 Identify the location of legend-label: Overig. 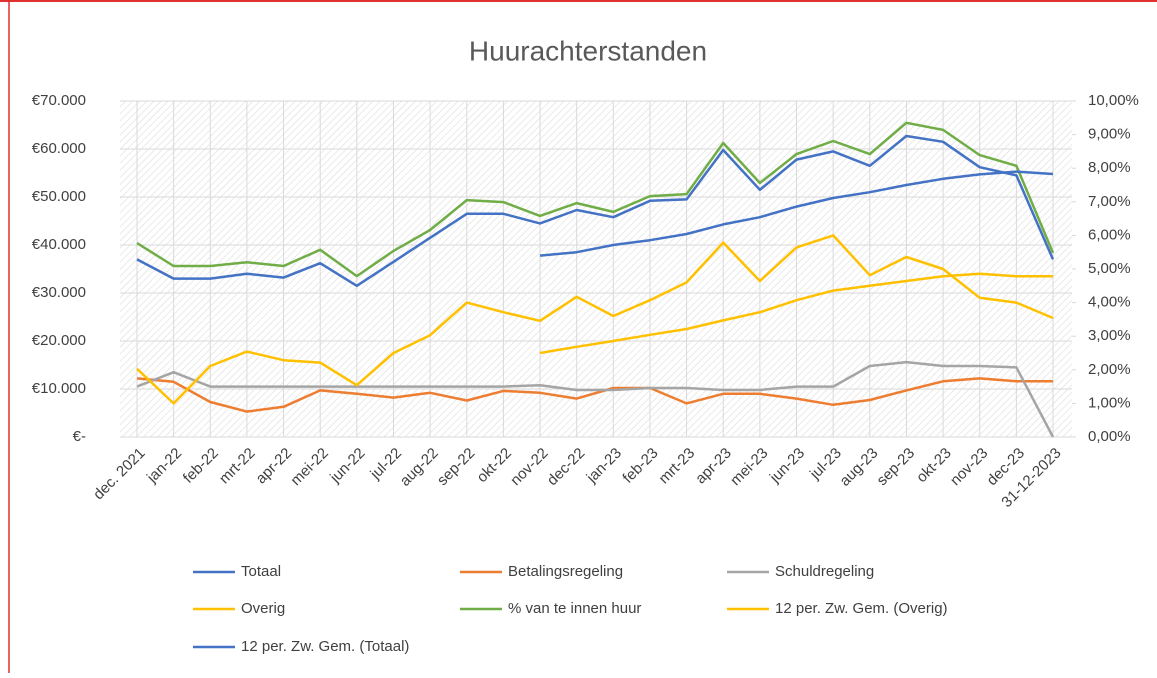
(263, 608).